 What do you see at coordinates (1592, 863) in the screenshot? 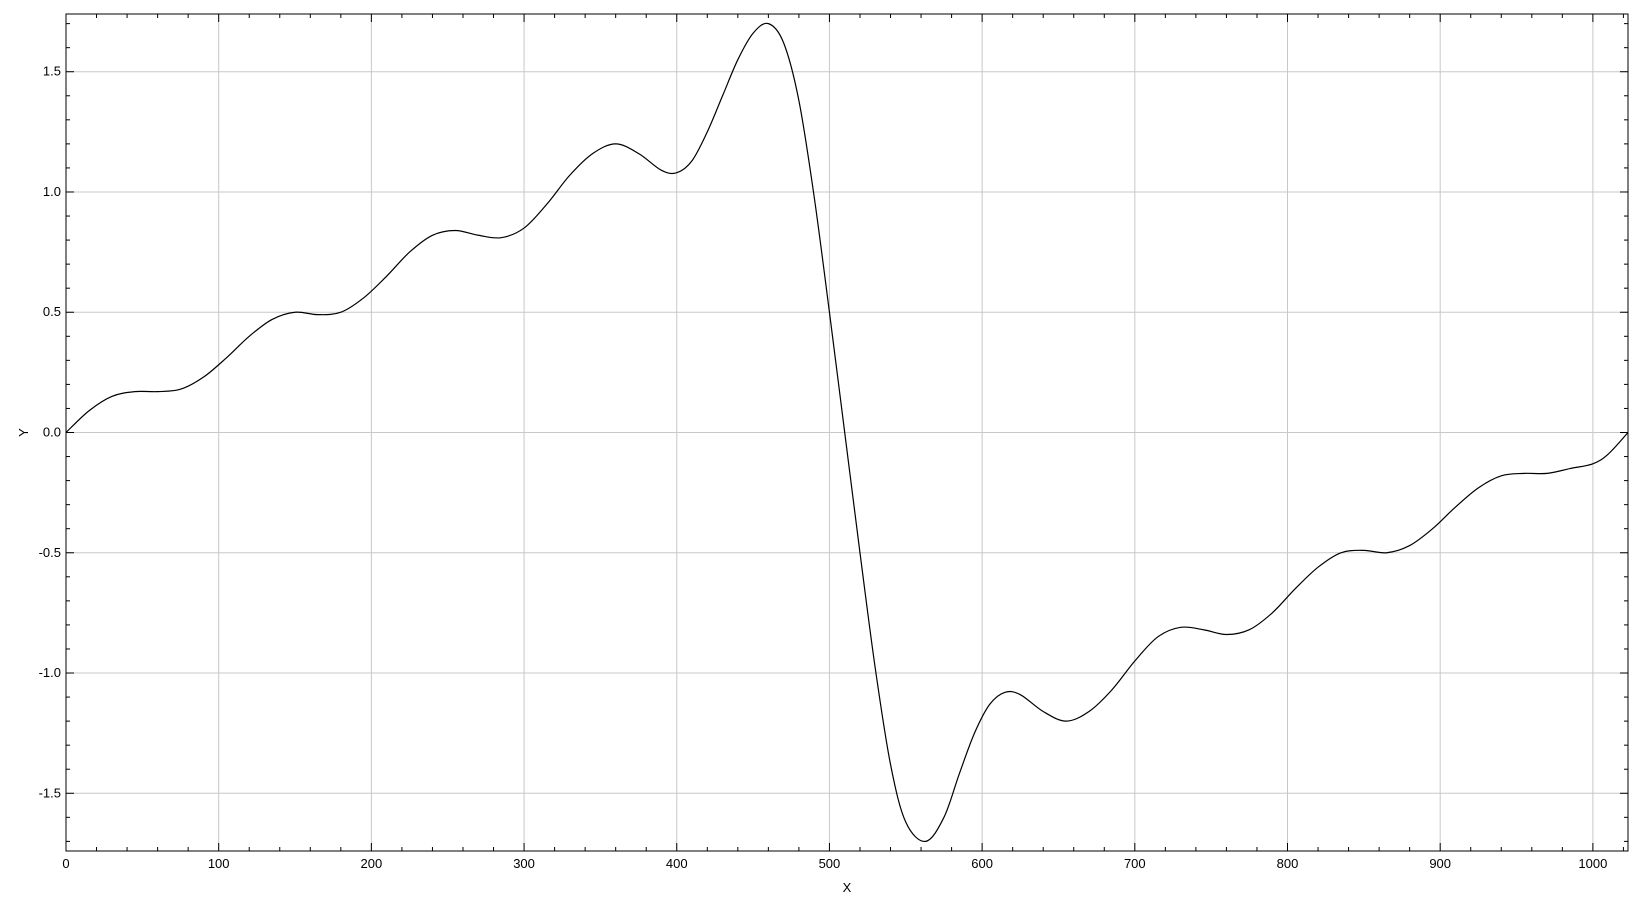
I see `x-tick-label: 1000` at bounding box center [1592, 863].